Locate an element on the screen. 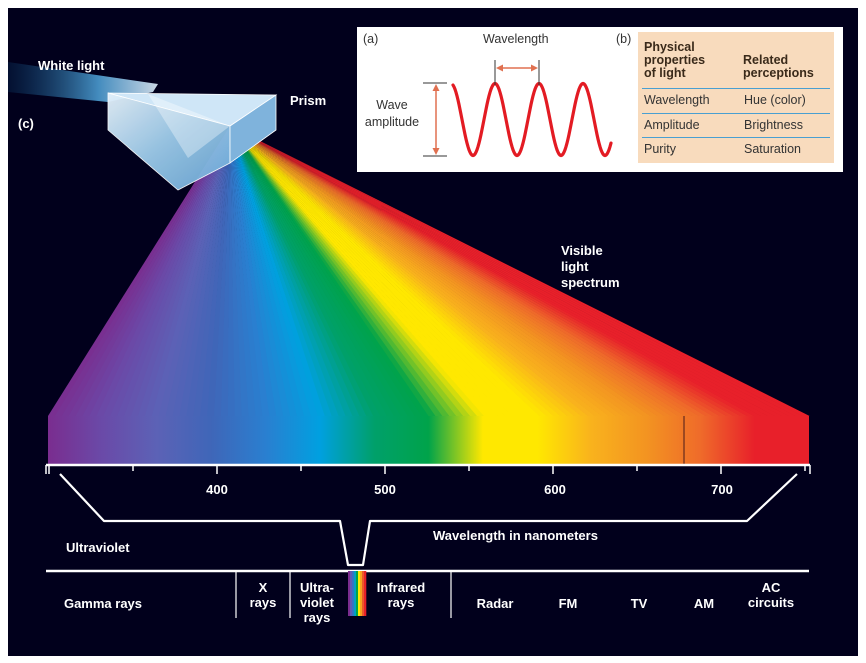 The height and width of the screenshot is (663, 866). band-infrared-rays: Infrared rays is located at coordinates (401, 595).